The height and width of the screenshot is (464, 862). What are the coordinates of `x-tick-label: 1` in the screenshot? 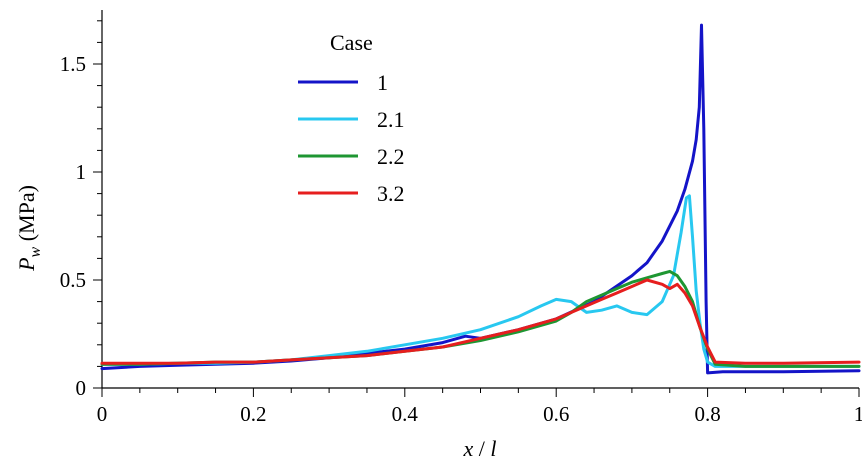 It's located at (858, 414).